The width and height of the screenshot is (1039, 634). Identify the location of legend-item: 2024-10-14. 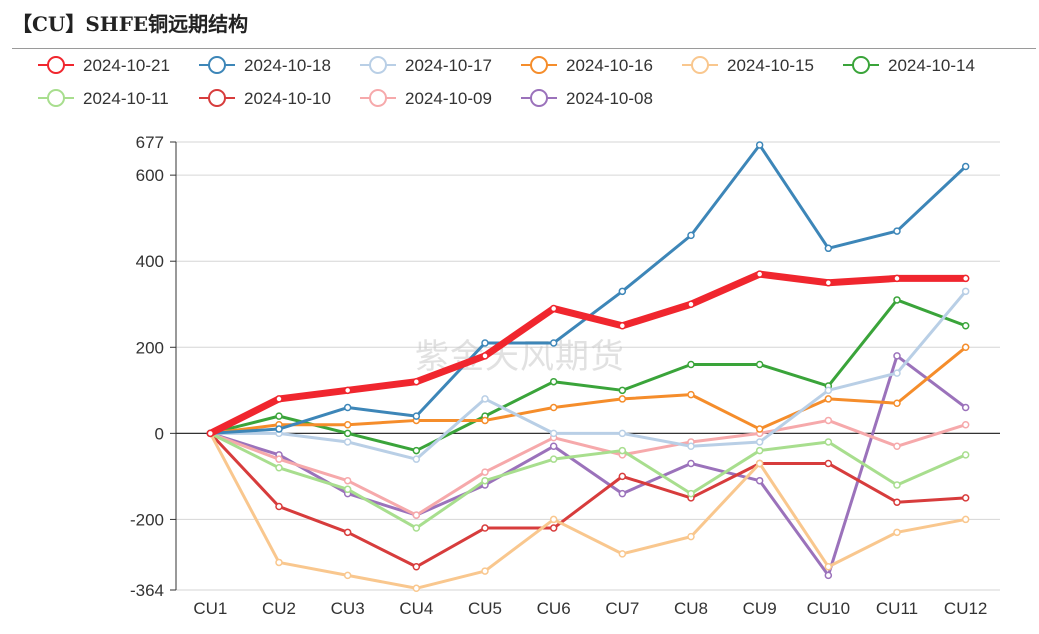
(909, 65).